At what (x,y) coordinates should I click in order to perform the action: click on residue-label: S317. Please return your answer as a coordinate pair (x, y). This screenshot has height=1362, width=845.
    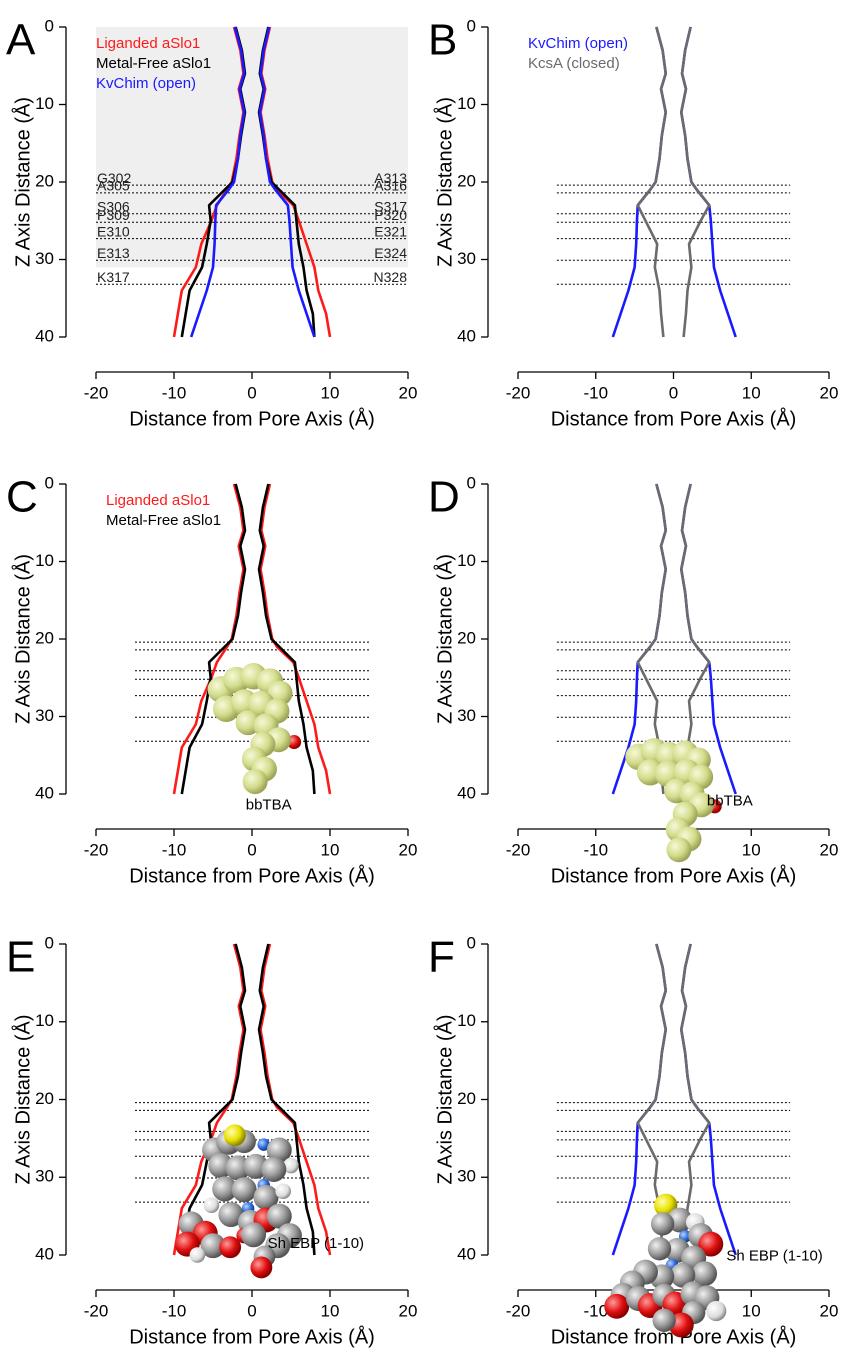
    Looking at the image, I should click on (390, 206).